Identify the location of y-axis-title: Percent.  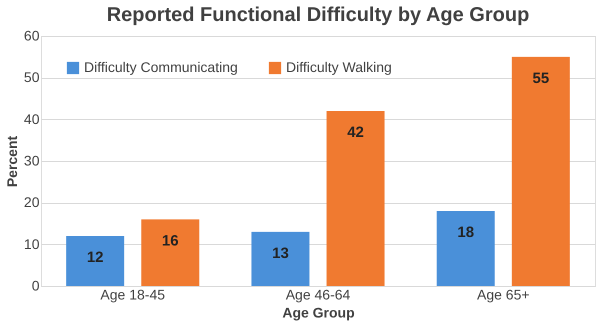
(12, 161).